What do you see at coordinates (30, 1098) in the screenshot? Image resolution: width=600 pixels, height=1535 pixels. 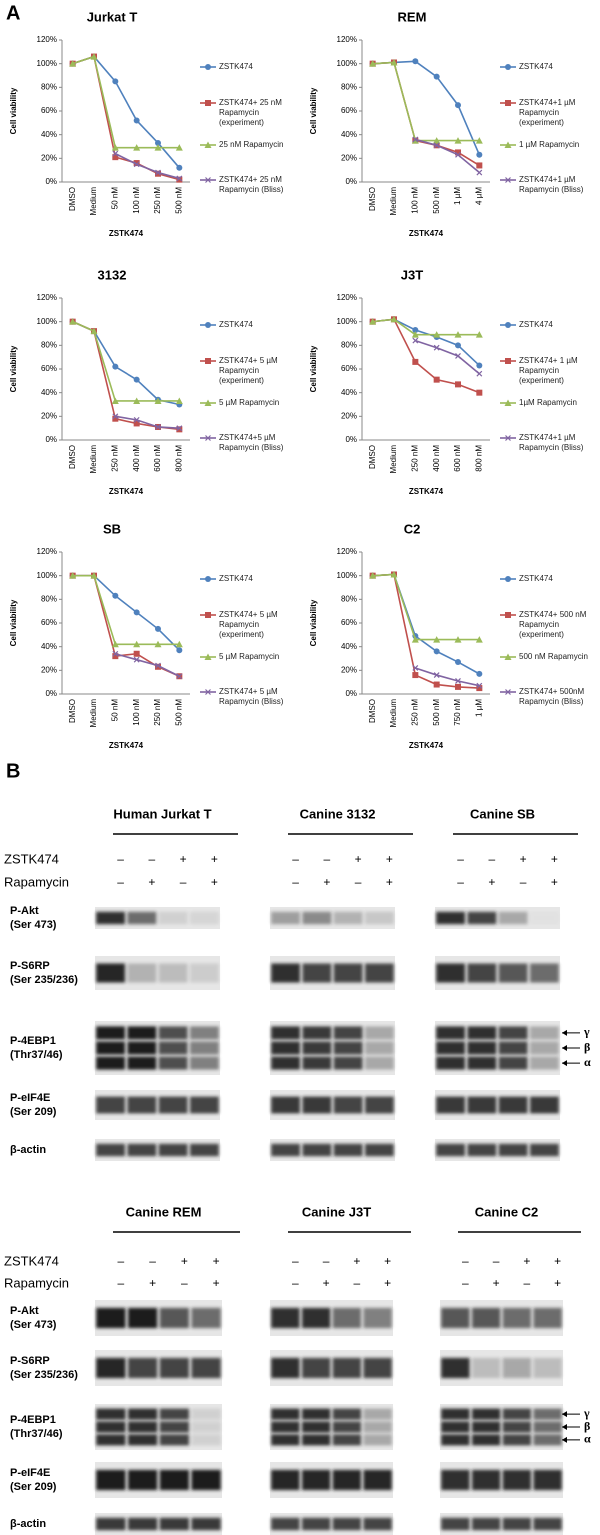 I see `protein-label: P-eIF4E` at bounding box center [30, 1098].